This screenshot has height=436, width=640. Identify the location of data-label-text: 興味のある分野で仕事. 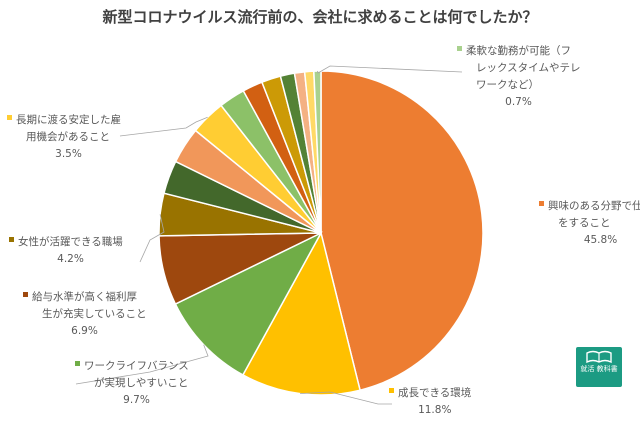
(594, 205).